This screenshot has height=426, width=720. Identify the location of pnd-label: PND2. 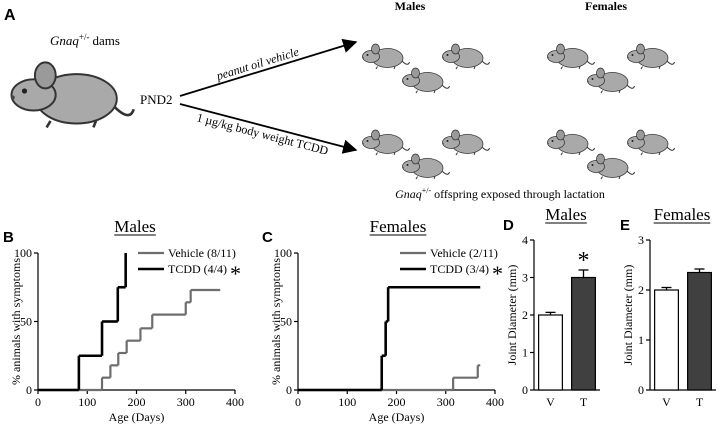
(156, 99).